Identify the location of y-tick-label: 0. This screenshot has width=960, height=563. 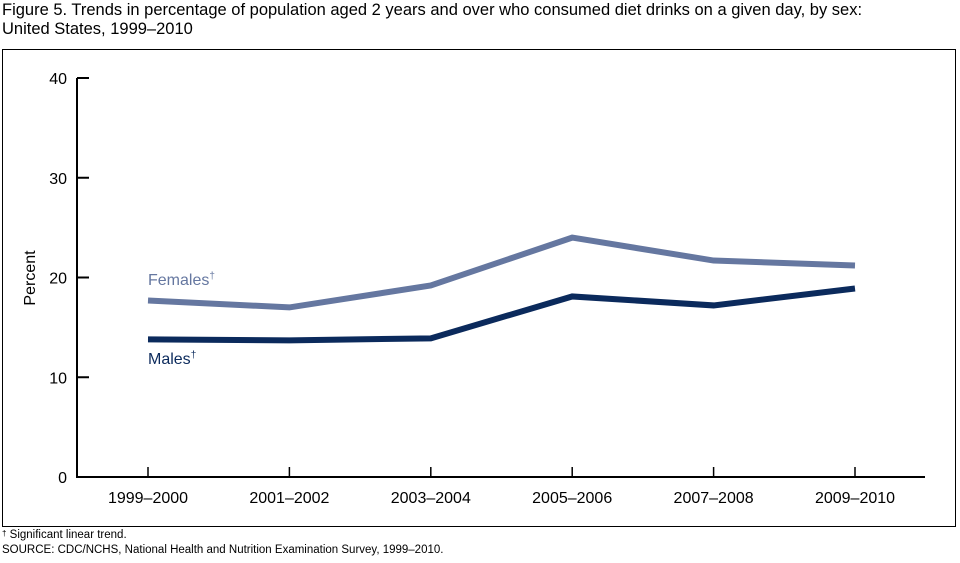
(62, 478).